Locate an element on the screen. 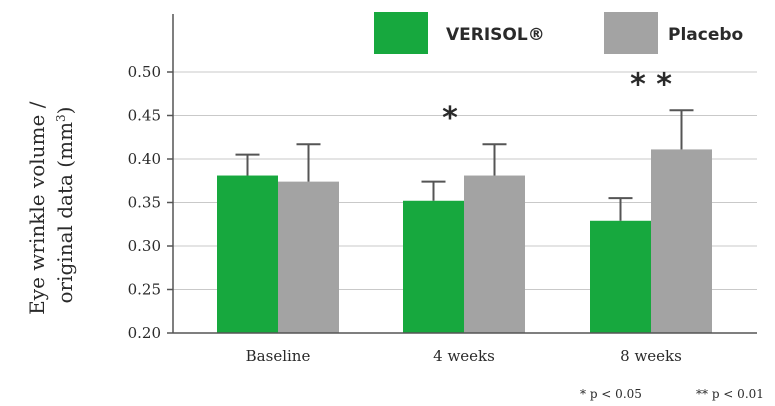  x-tick-label: 4 weeks is located at coordinates (464, 356).